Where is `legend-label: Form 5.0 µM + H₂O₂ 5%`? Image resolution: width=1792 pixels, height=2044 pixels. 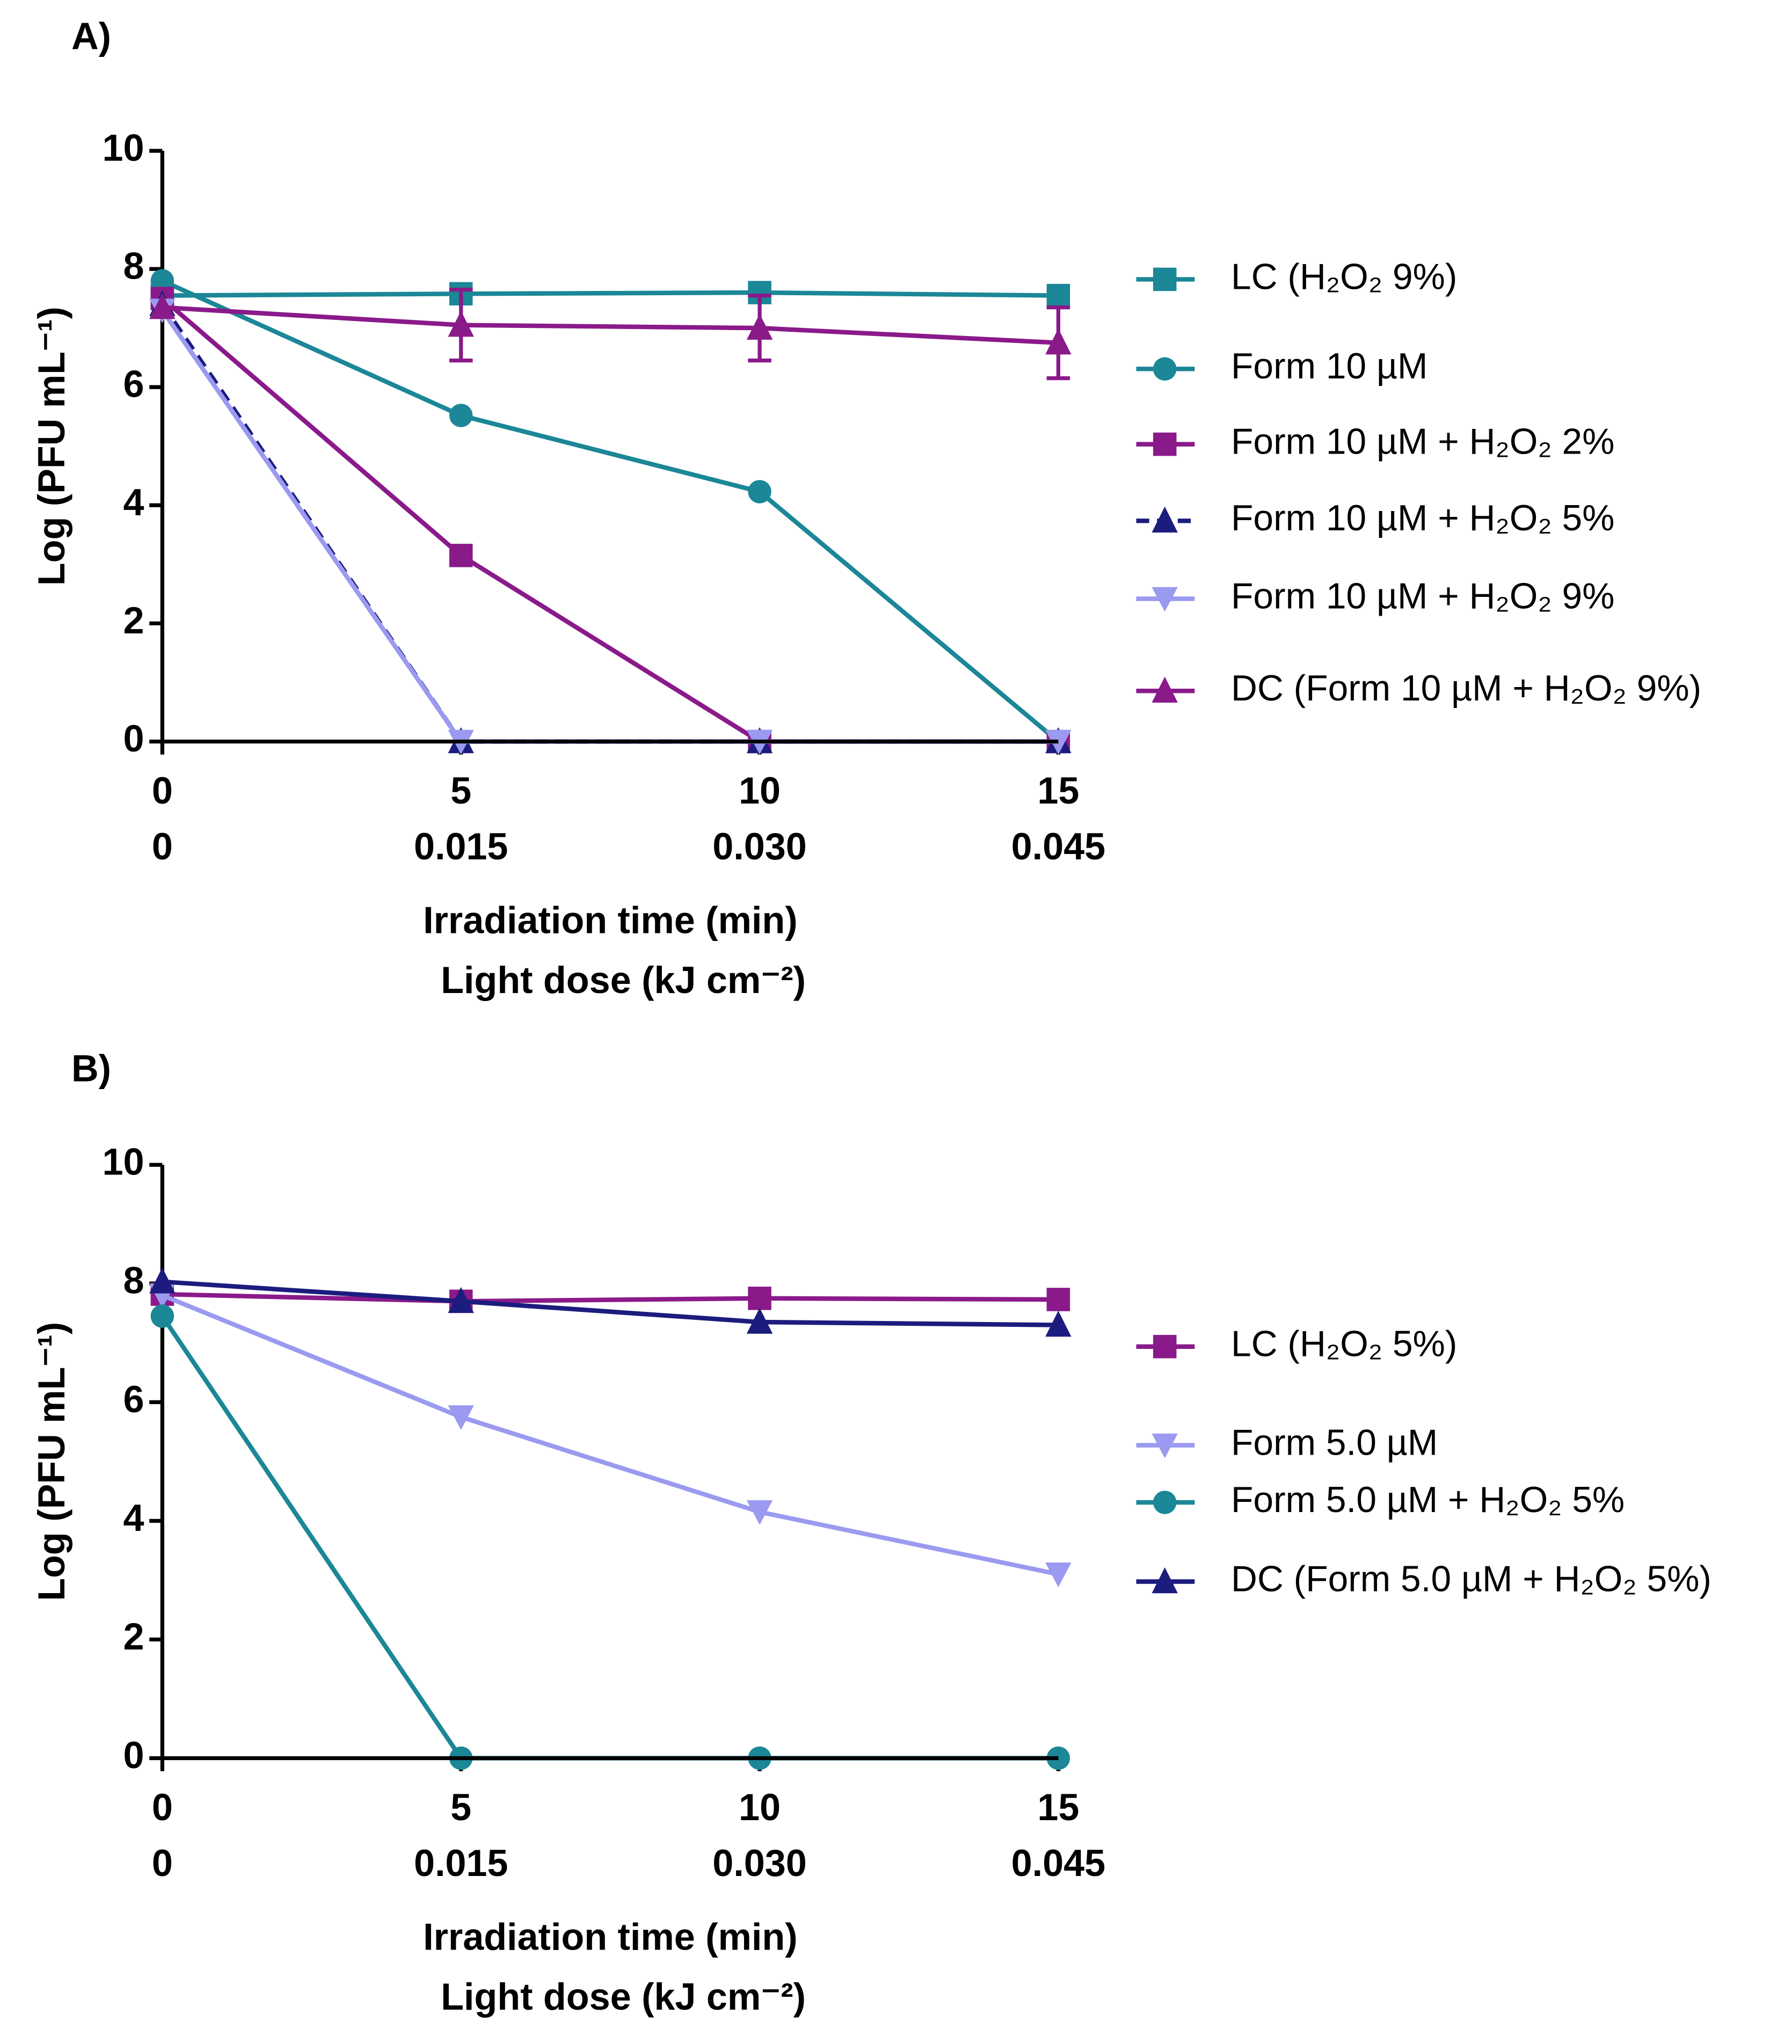
legend-label: Form 5.0 µM + H₂O₂ 5% is located at coordinates (1428, 1500).